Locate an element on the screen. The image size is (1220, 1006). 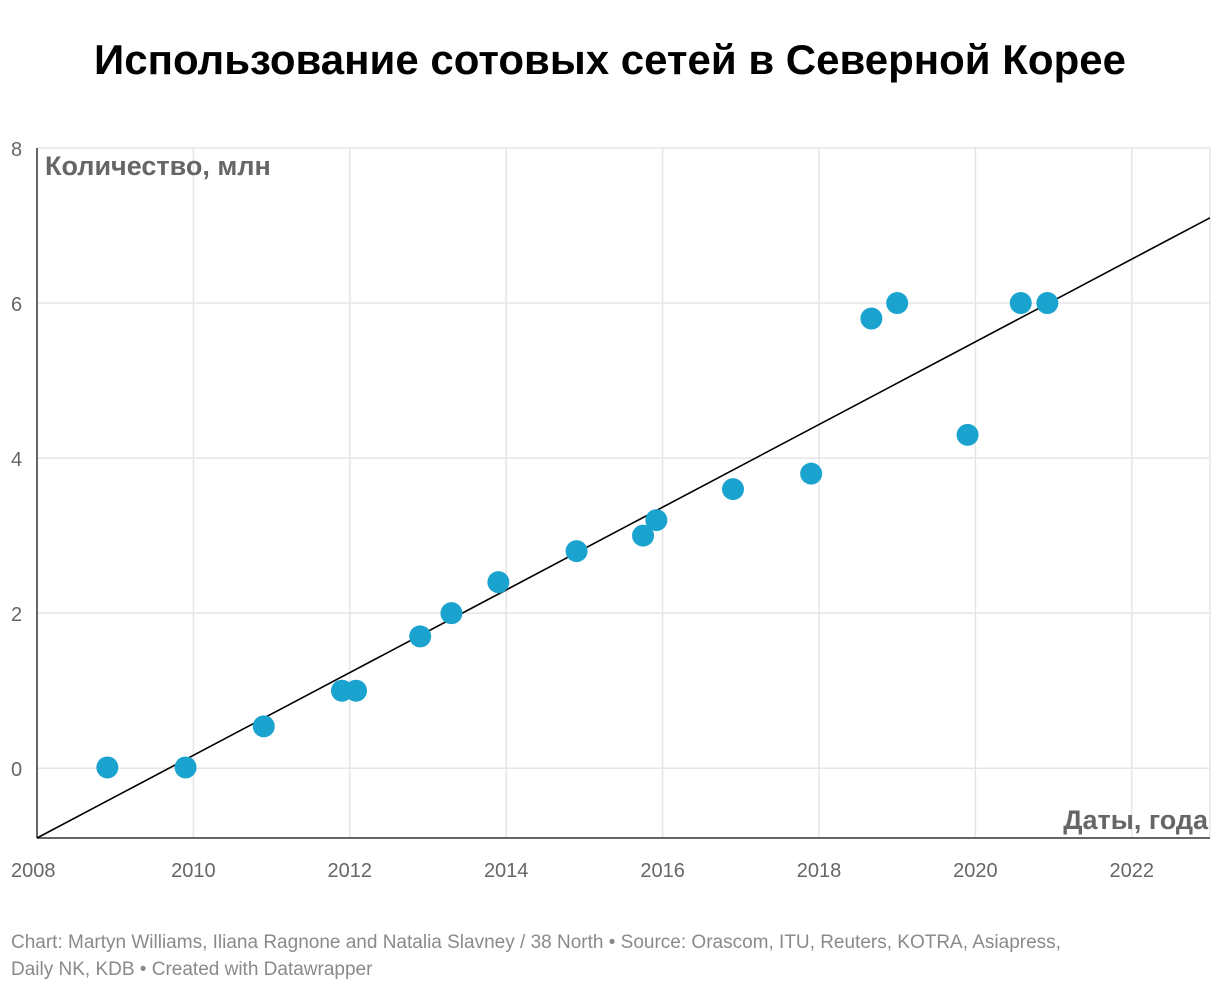
x-tick-label: 2016 is located at coordinates (662, 871).